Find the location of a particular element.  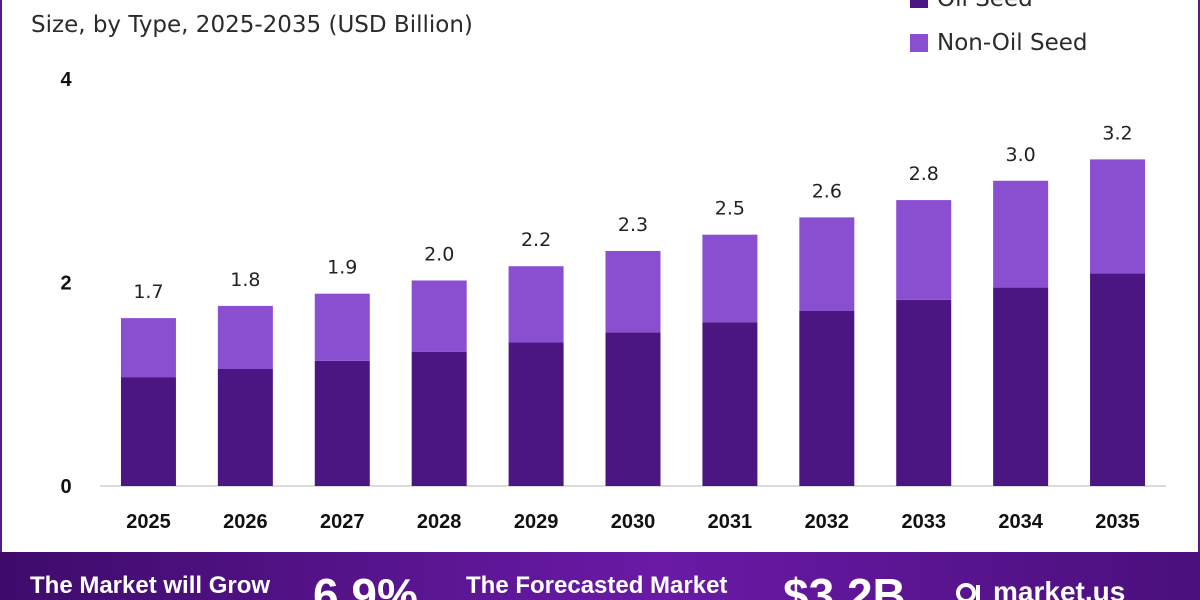

legend-swatch-oil-seed is located at coordinates (919, 4).